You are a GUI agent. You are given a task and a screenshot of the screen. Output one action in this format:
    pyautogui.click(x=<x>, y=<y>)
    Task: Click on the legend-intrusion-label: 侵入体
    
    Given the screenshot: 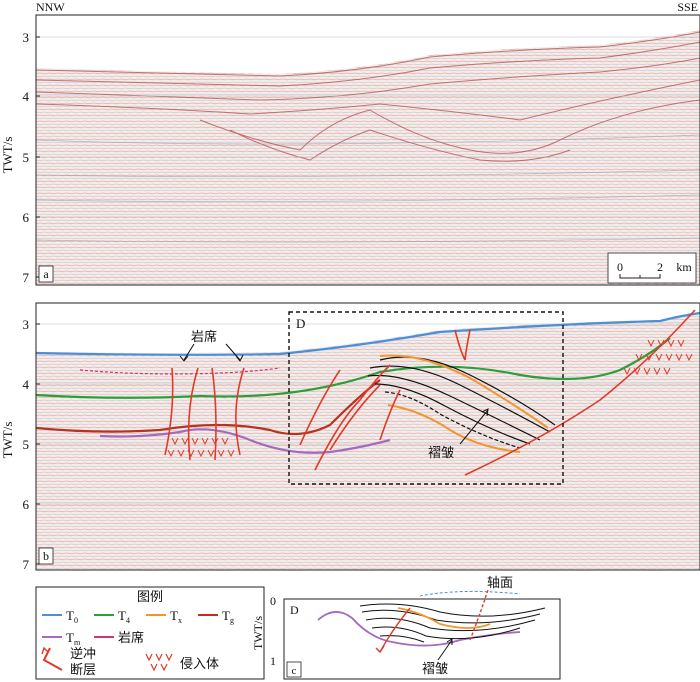 What is the action you would take?
    pyautogui.click(x=199, y=664)
    